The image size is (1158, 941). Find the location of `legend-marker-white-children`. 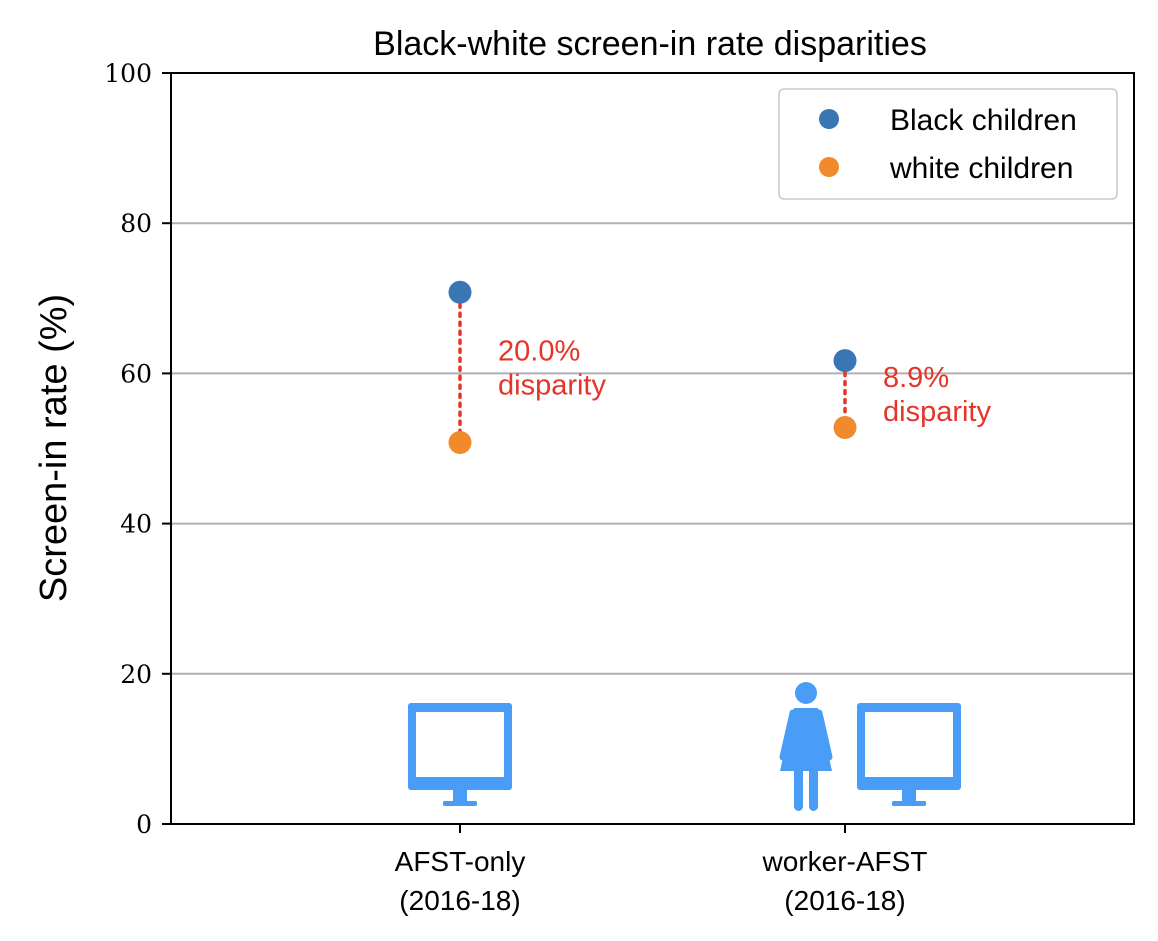

legend-marker-white-children is located at coordinates (829, 167).